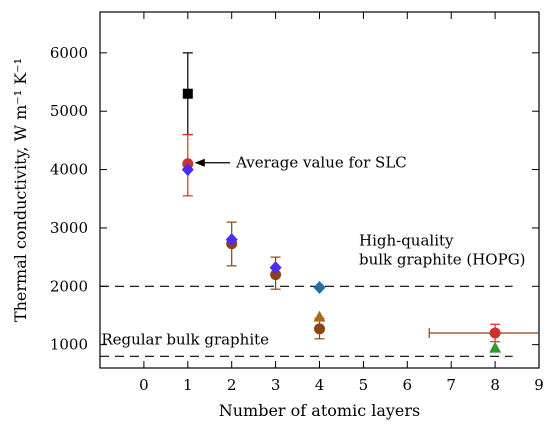 This screenshot has height=436, width=550. Describe the element at coordinates (320, 385) in the screenshot. I see `x-tick-label: 4` at that location.